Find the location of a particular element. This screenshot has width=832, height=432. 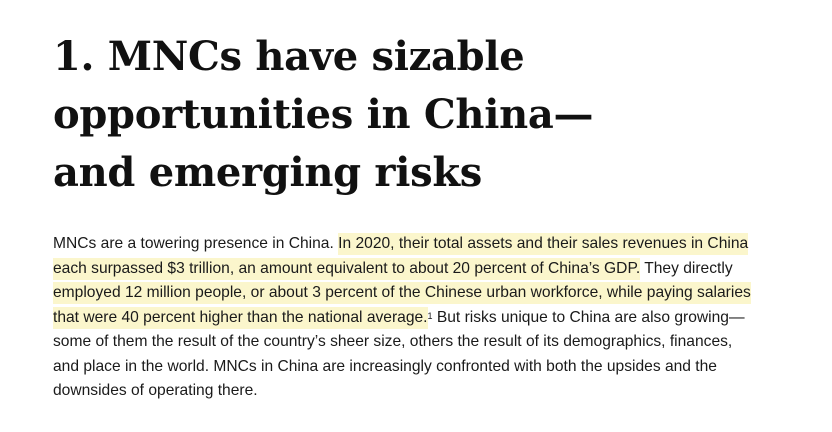

paragraph-line: downsides of operating there. is located at coordinates (433, 391).